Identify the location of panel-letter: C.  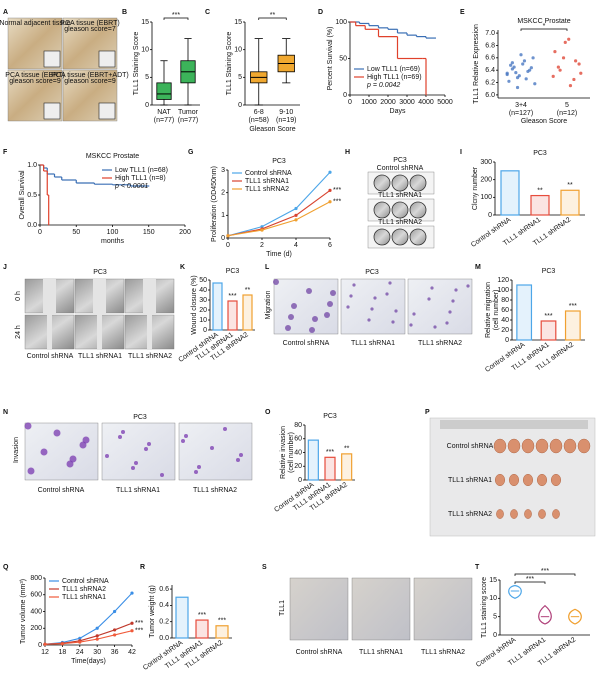
(207, 12).